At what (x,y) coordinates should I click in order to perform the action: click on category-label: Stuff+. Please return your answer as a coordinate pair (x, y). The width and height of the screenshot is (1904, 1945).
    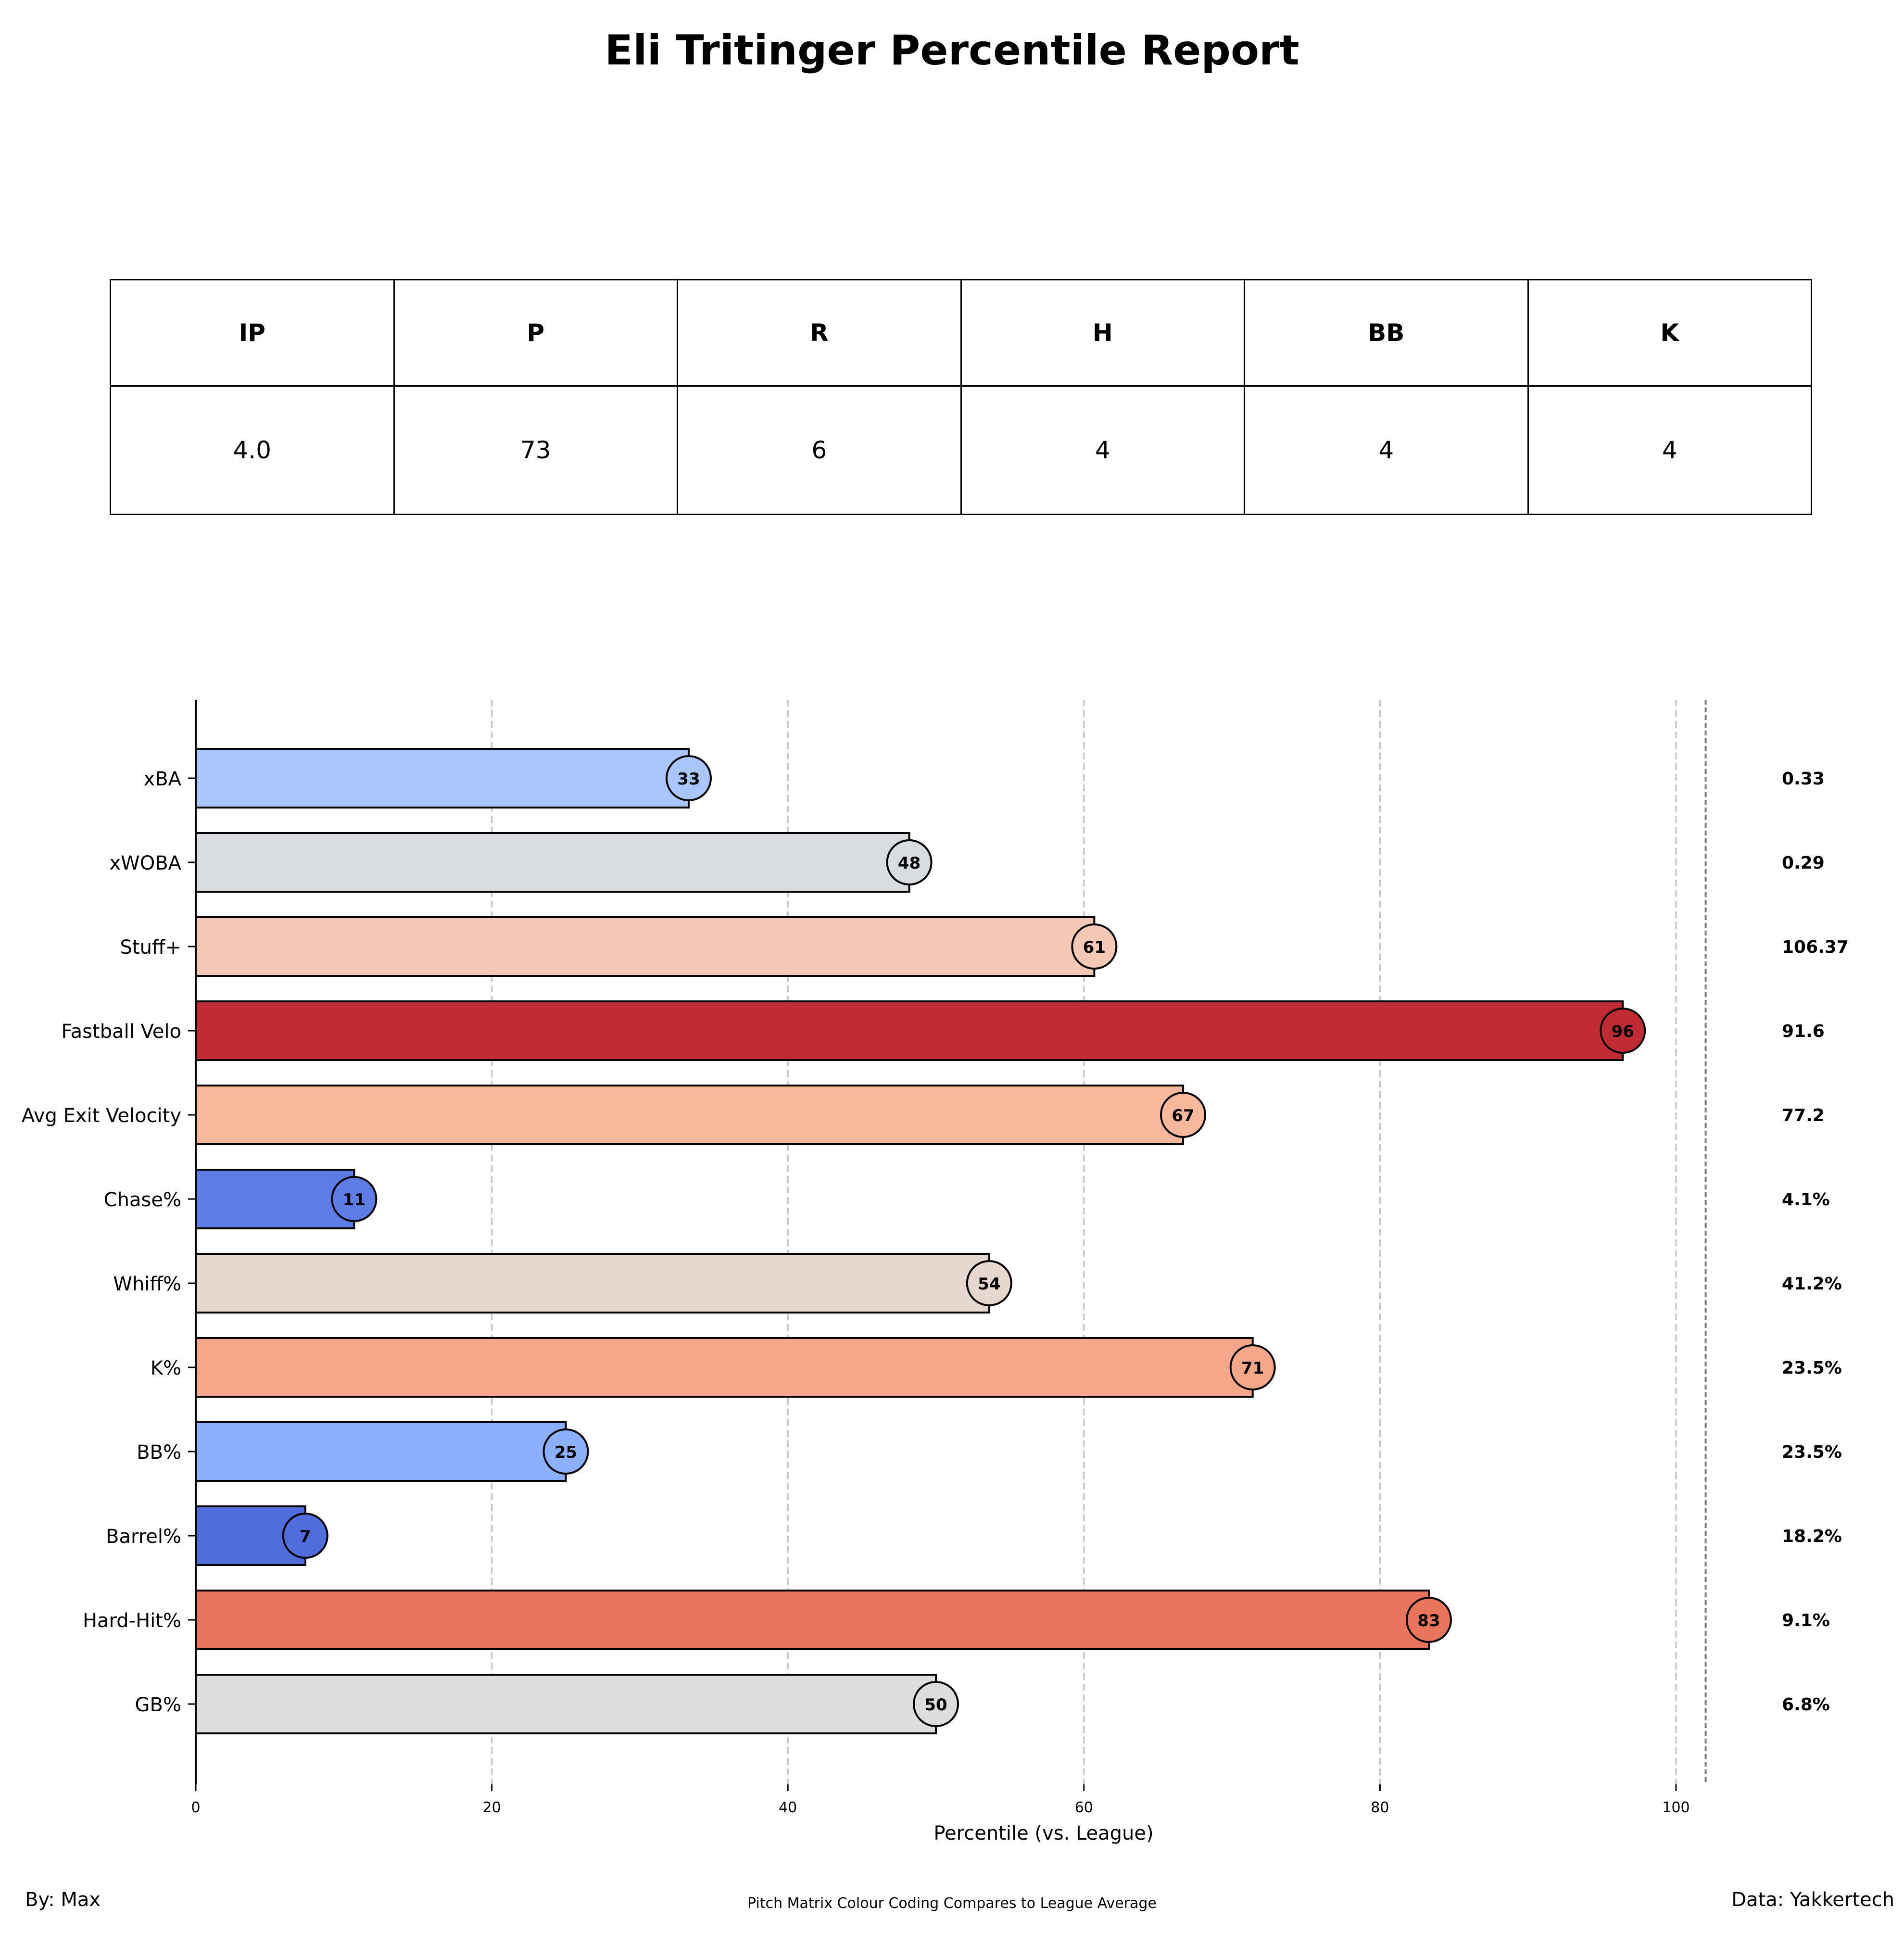
    Looking at the image, I should click on (151, 948).